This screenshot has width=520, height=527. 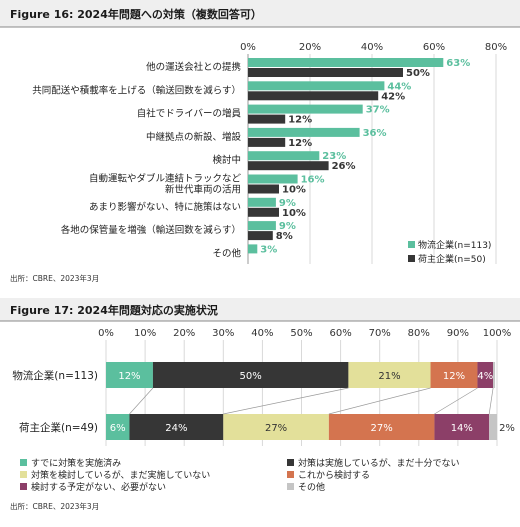 I want to click on fig16-data-label: 42%, so click(x=393, y=96).